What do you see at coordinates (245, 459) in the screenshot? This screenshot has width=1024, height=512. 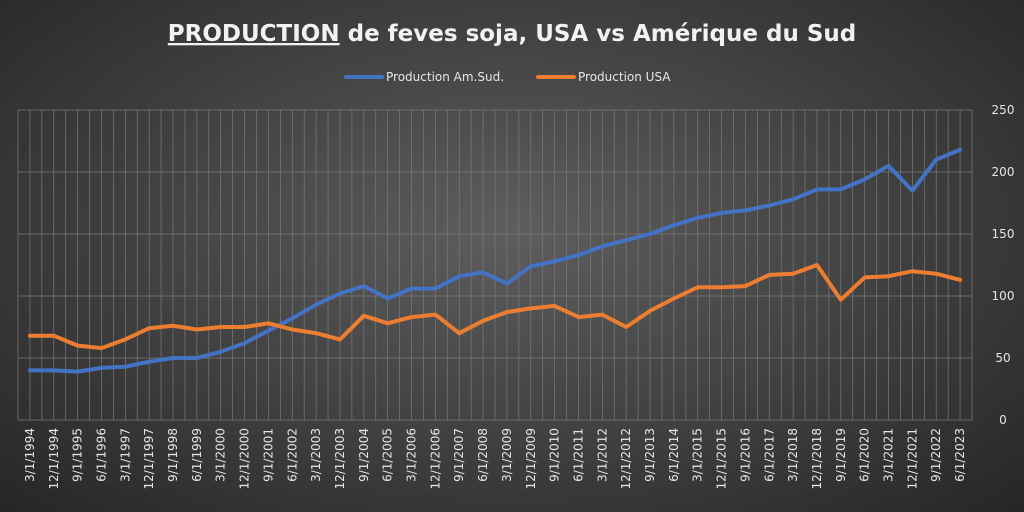 I see `x-tick-label: 12/1/2000` at bounding box center [245, 459].